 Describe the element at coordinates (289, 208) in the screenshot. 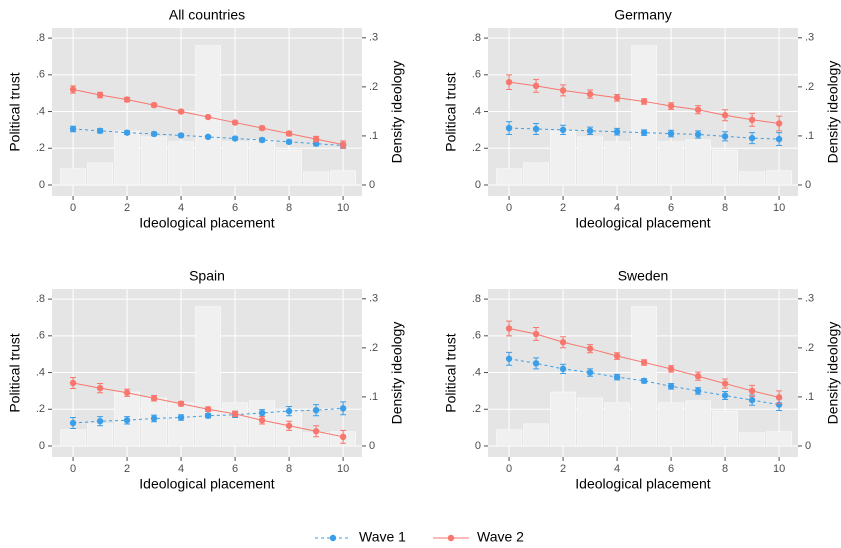

I see `x-tick-label: 8` at that location.